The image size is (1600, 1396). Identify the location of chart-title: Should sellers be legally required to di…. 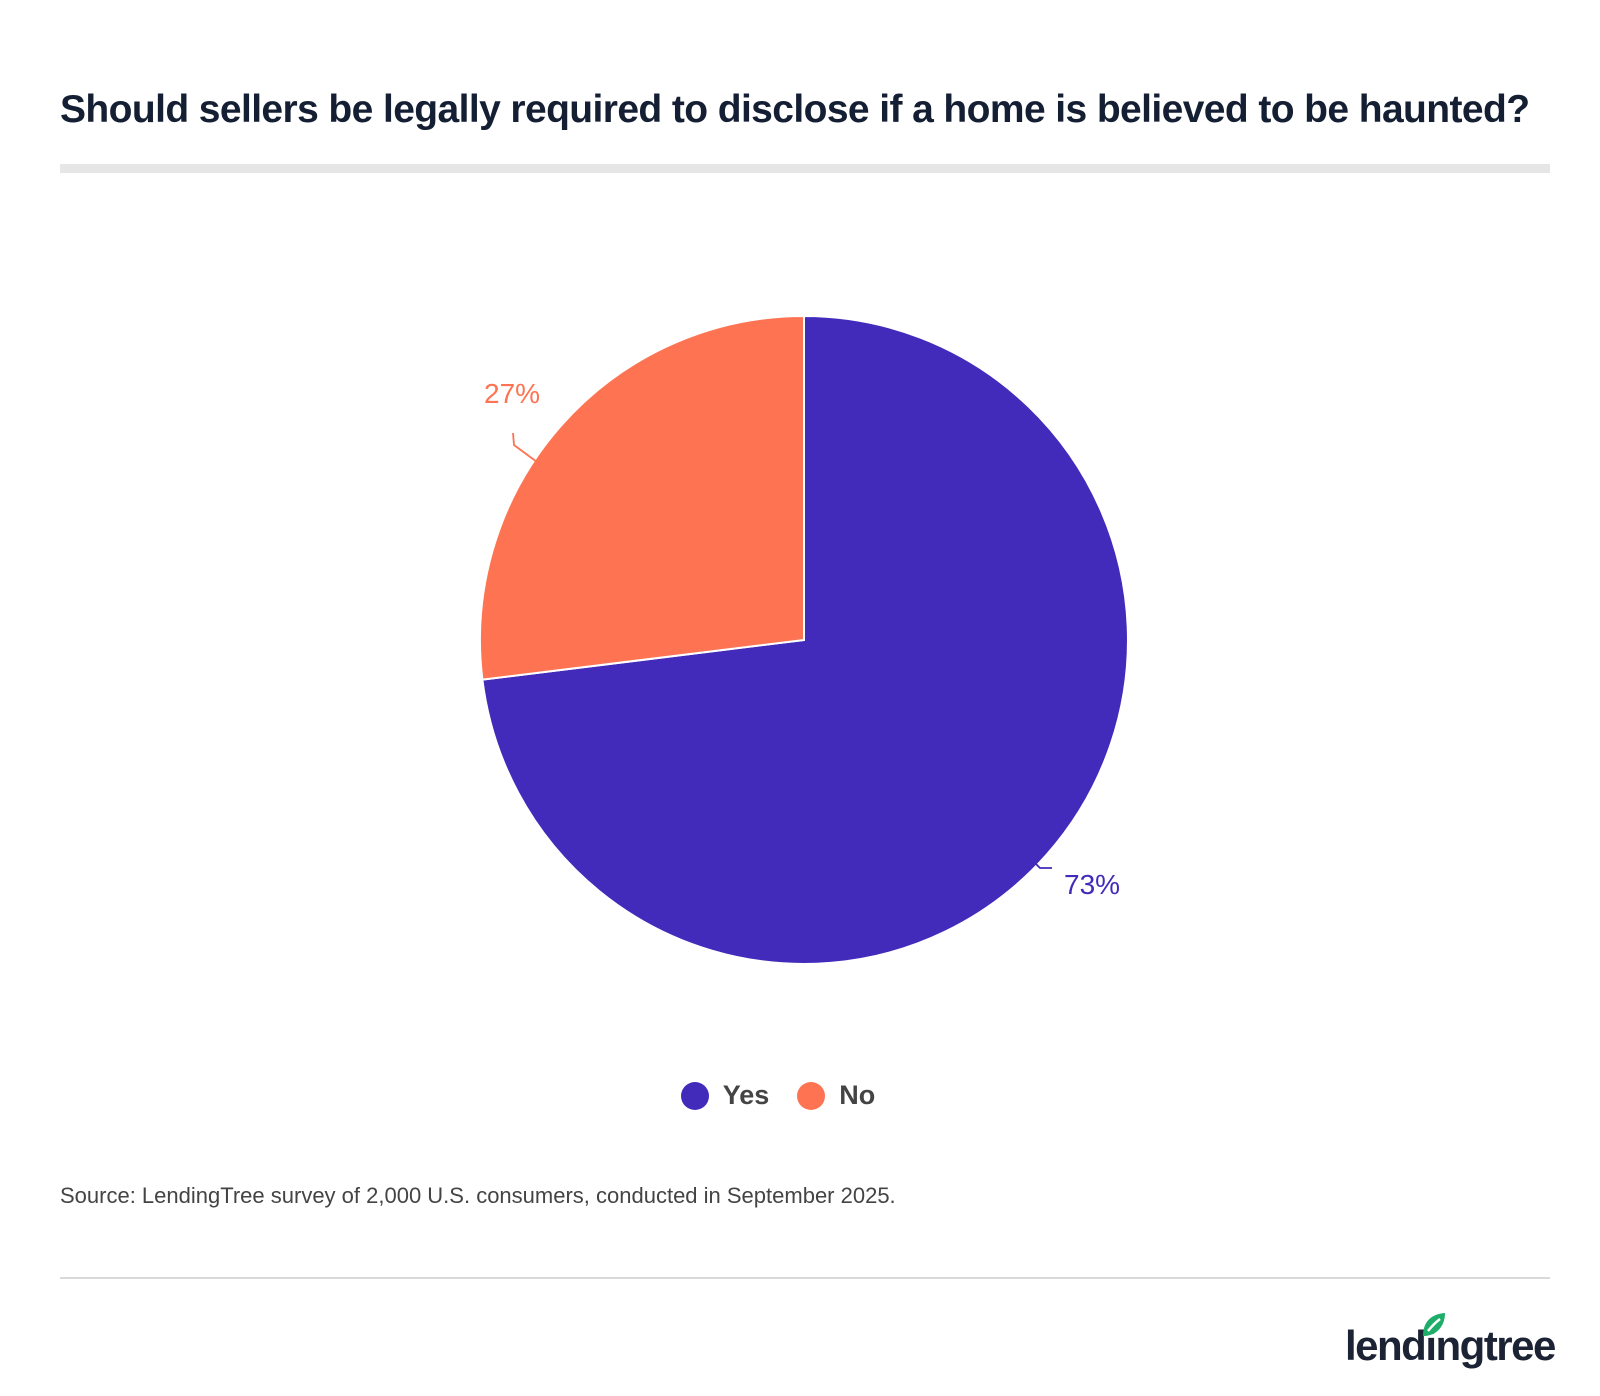
(795, 109).